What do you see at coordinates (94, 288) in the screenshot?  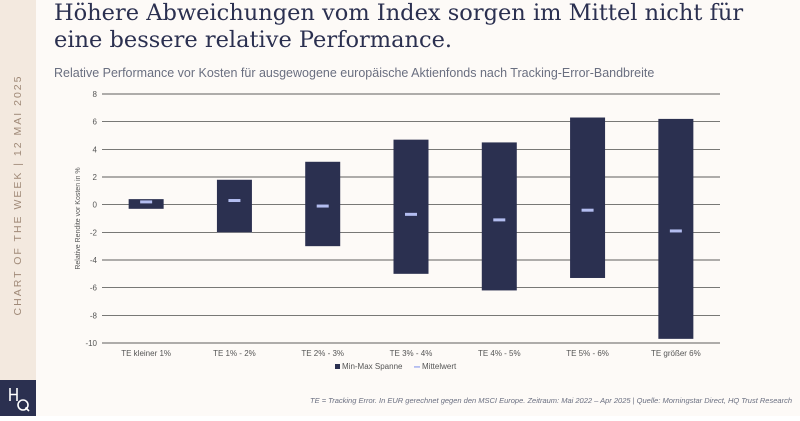 I see `y-tick-label: -6` at bounding box center [94, 288].